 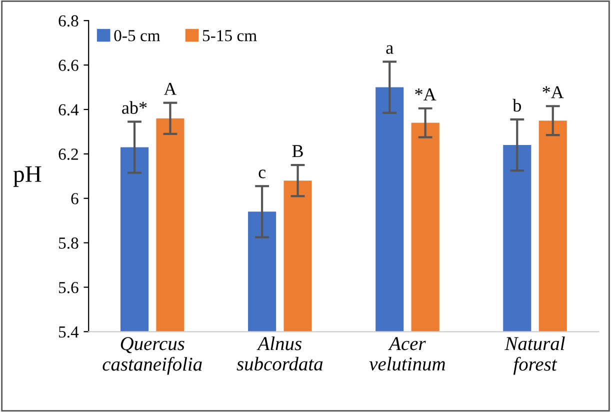 What do you see at coordinates (68, 288) in the screenshot?
I see `y-tick-label: 5.6` at bounding box center [68, 288].